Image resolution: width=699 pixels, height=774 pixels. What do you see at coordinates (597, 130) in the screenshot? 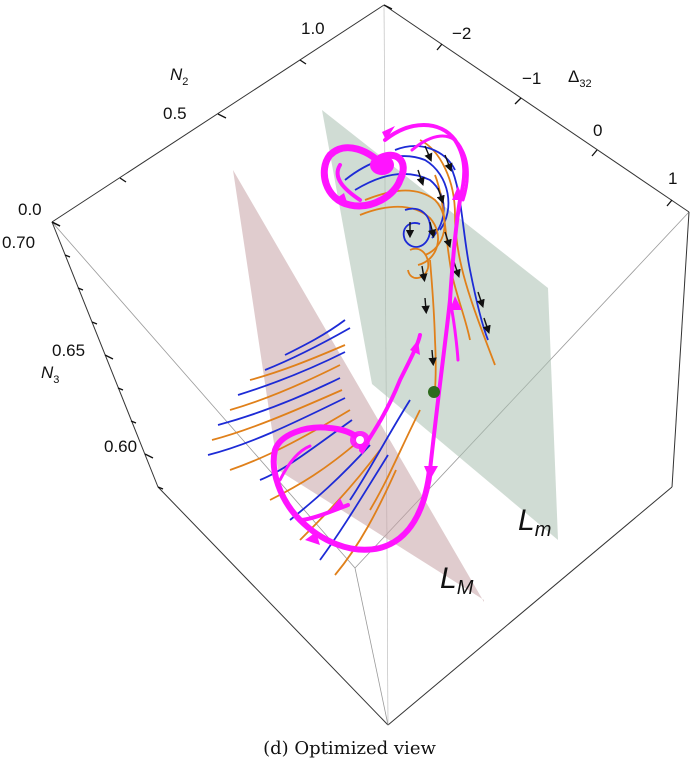
I see `d32-tick-label: 0` at bounding box center [597, 130].